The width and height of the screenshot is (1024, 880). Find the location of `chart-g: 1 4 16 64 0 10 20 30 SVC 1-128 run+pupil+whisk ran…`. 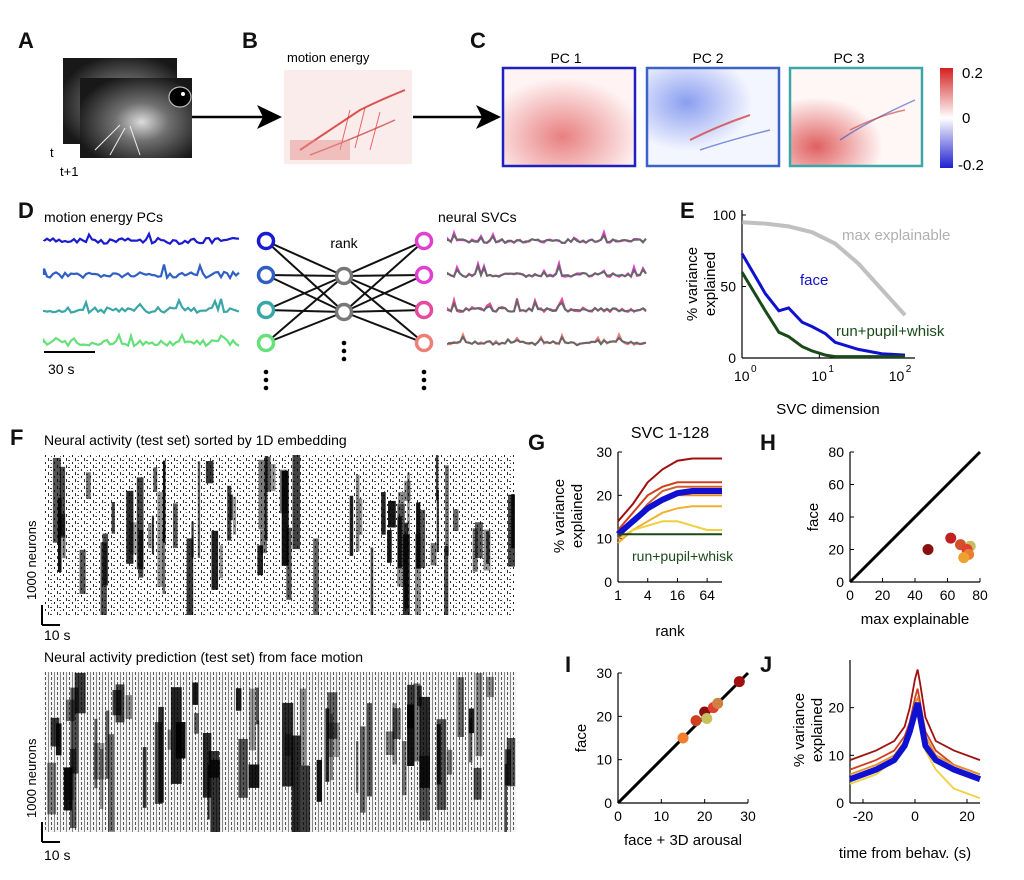

chart-g: 1 4 16 64 0 10 20 30 SVC 1-128 run+pupil+whisk ran… is located at coordinates (642, 532).